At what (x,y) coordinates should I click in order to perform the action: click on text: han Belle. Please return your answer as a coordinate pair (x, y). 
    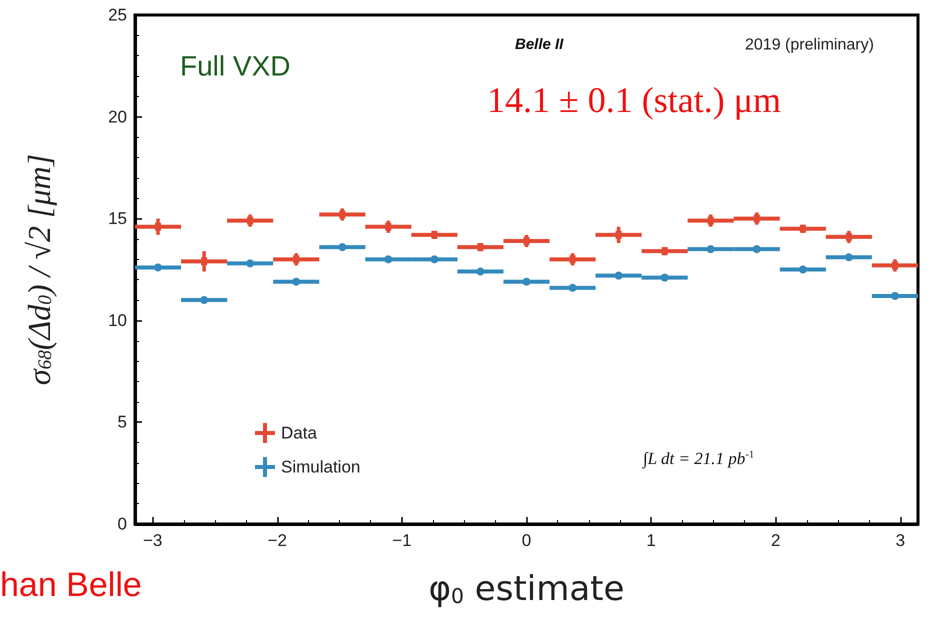
    Looking at the image, I should click on (71, 585).